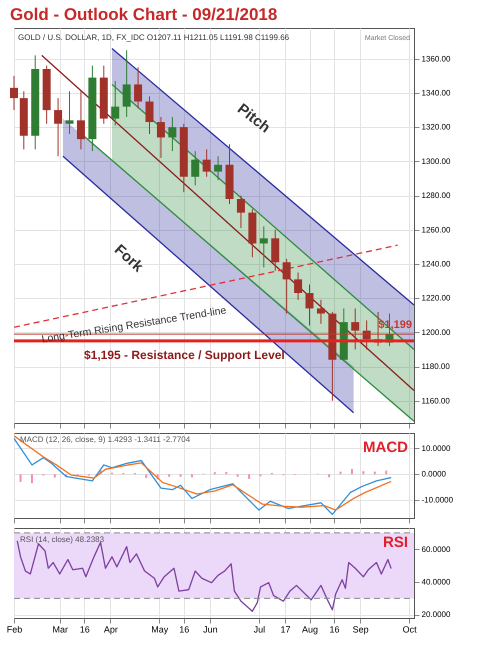 Image resolution: width=486 pixels, height=670 pixels. What do you see at coordinates (385, 447) in the screenshot?
I see `annotation: MACD` at bounding box center [385, 447].